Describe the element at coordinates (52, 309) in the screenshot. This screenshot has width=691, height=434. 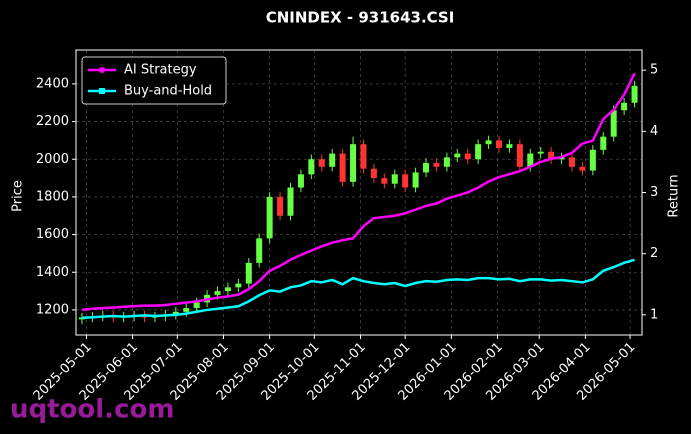
I see `y-tick-label: 1200` at that location.